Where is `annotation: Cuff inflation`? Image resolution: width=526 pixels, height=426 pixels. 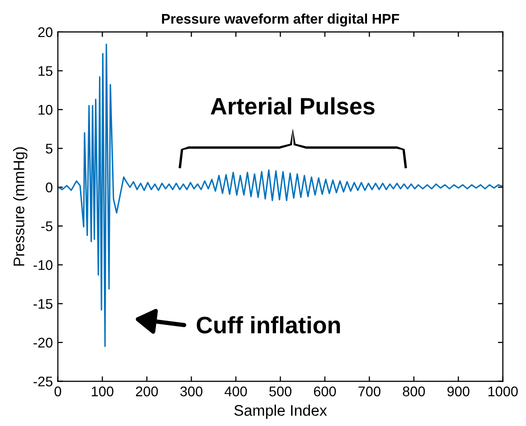
annotation: Cuff inflation is located at coordinates (268, 325).